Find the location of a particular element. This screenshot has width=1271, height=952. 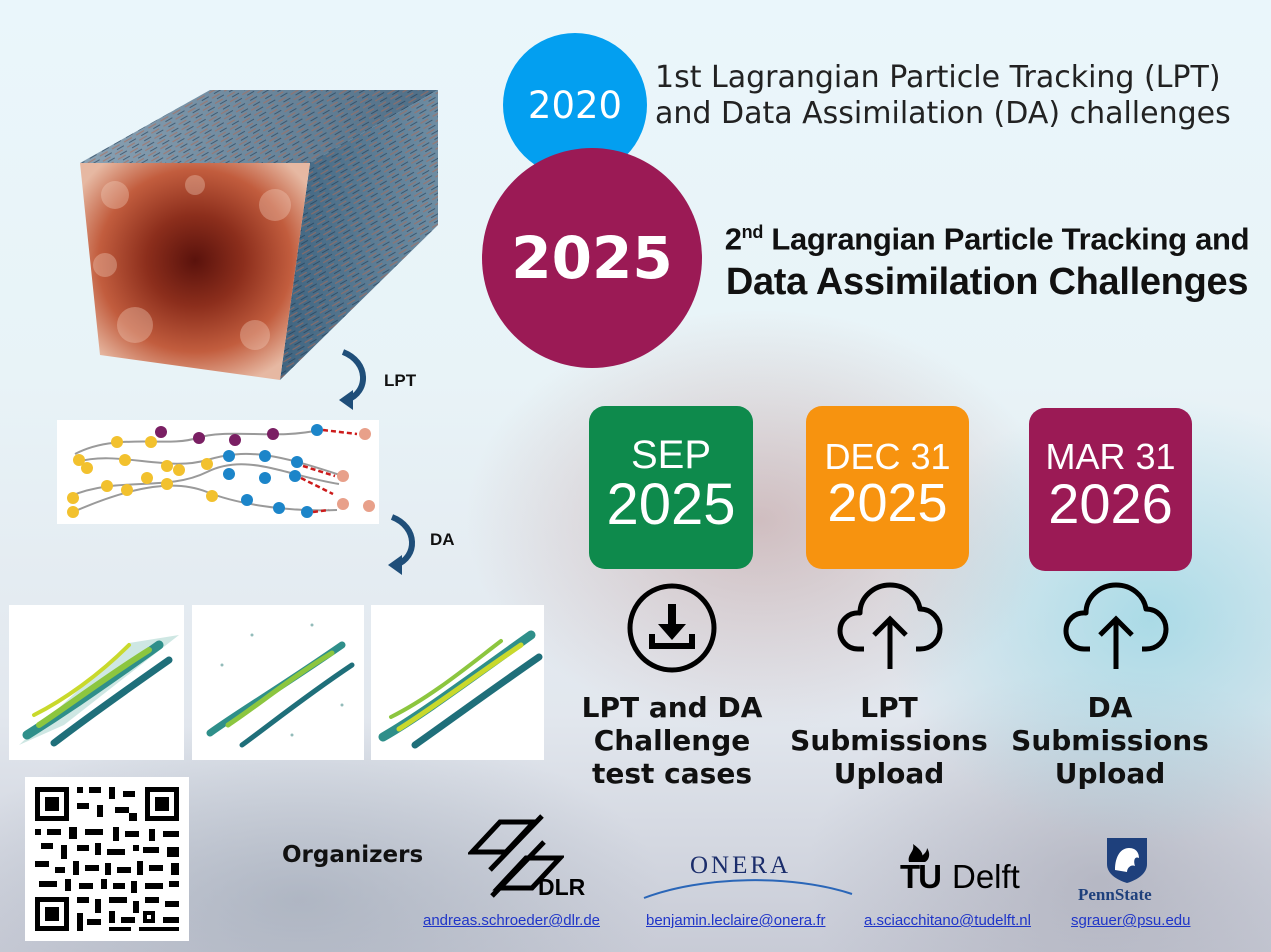

tudelft-flame-icon is located at coordinates (919, 853).